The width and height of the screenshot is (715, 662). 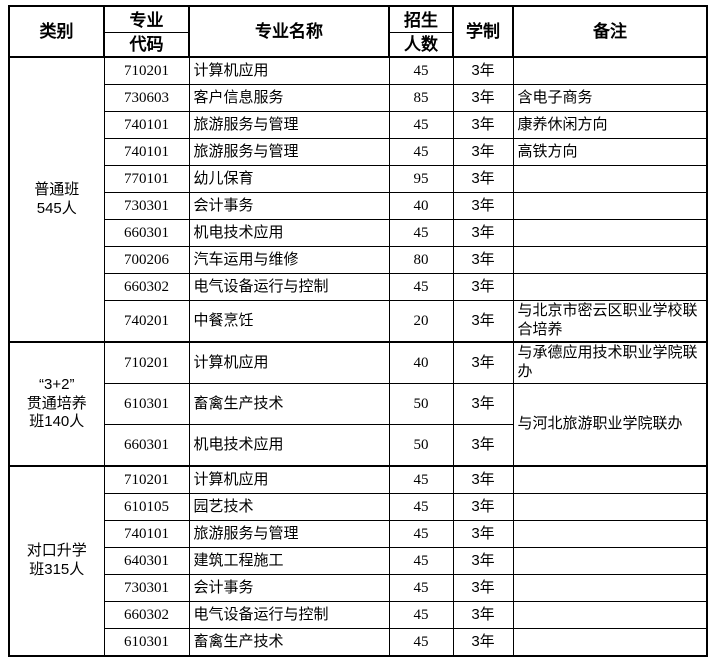 I want to click on enrollment-count-cell: 20, so click(x=421, y=321).